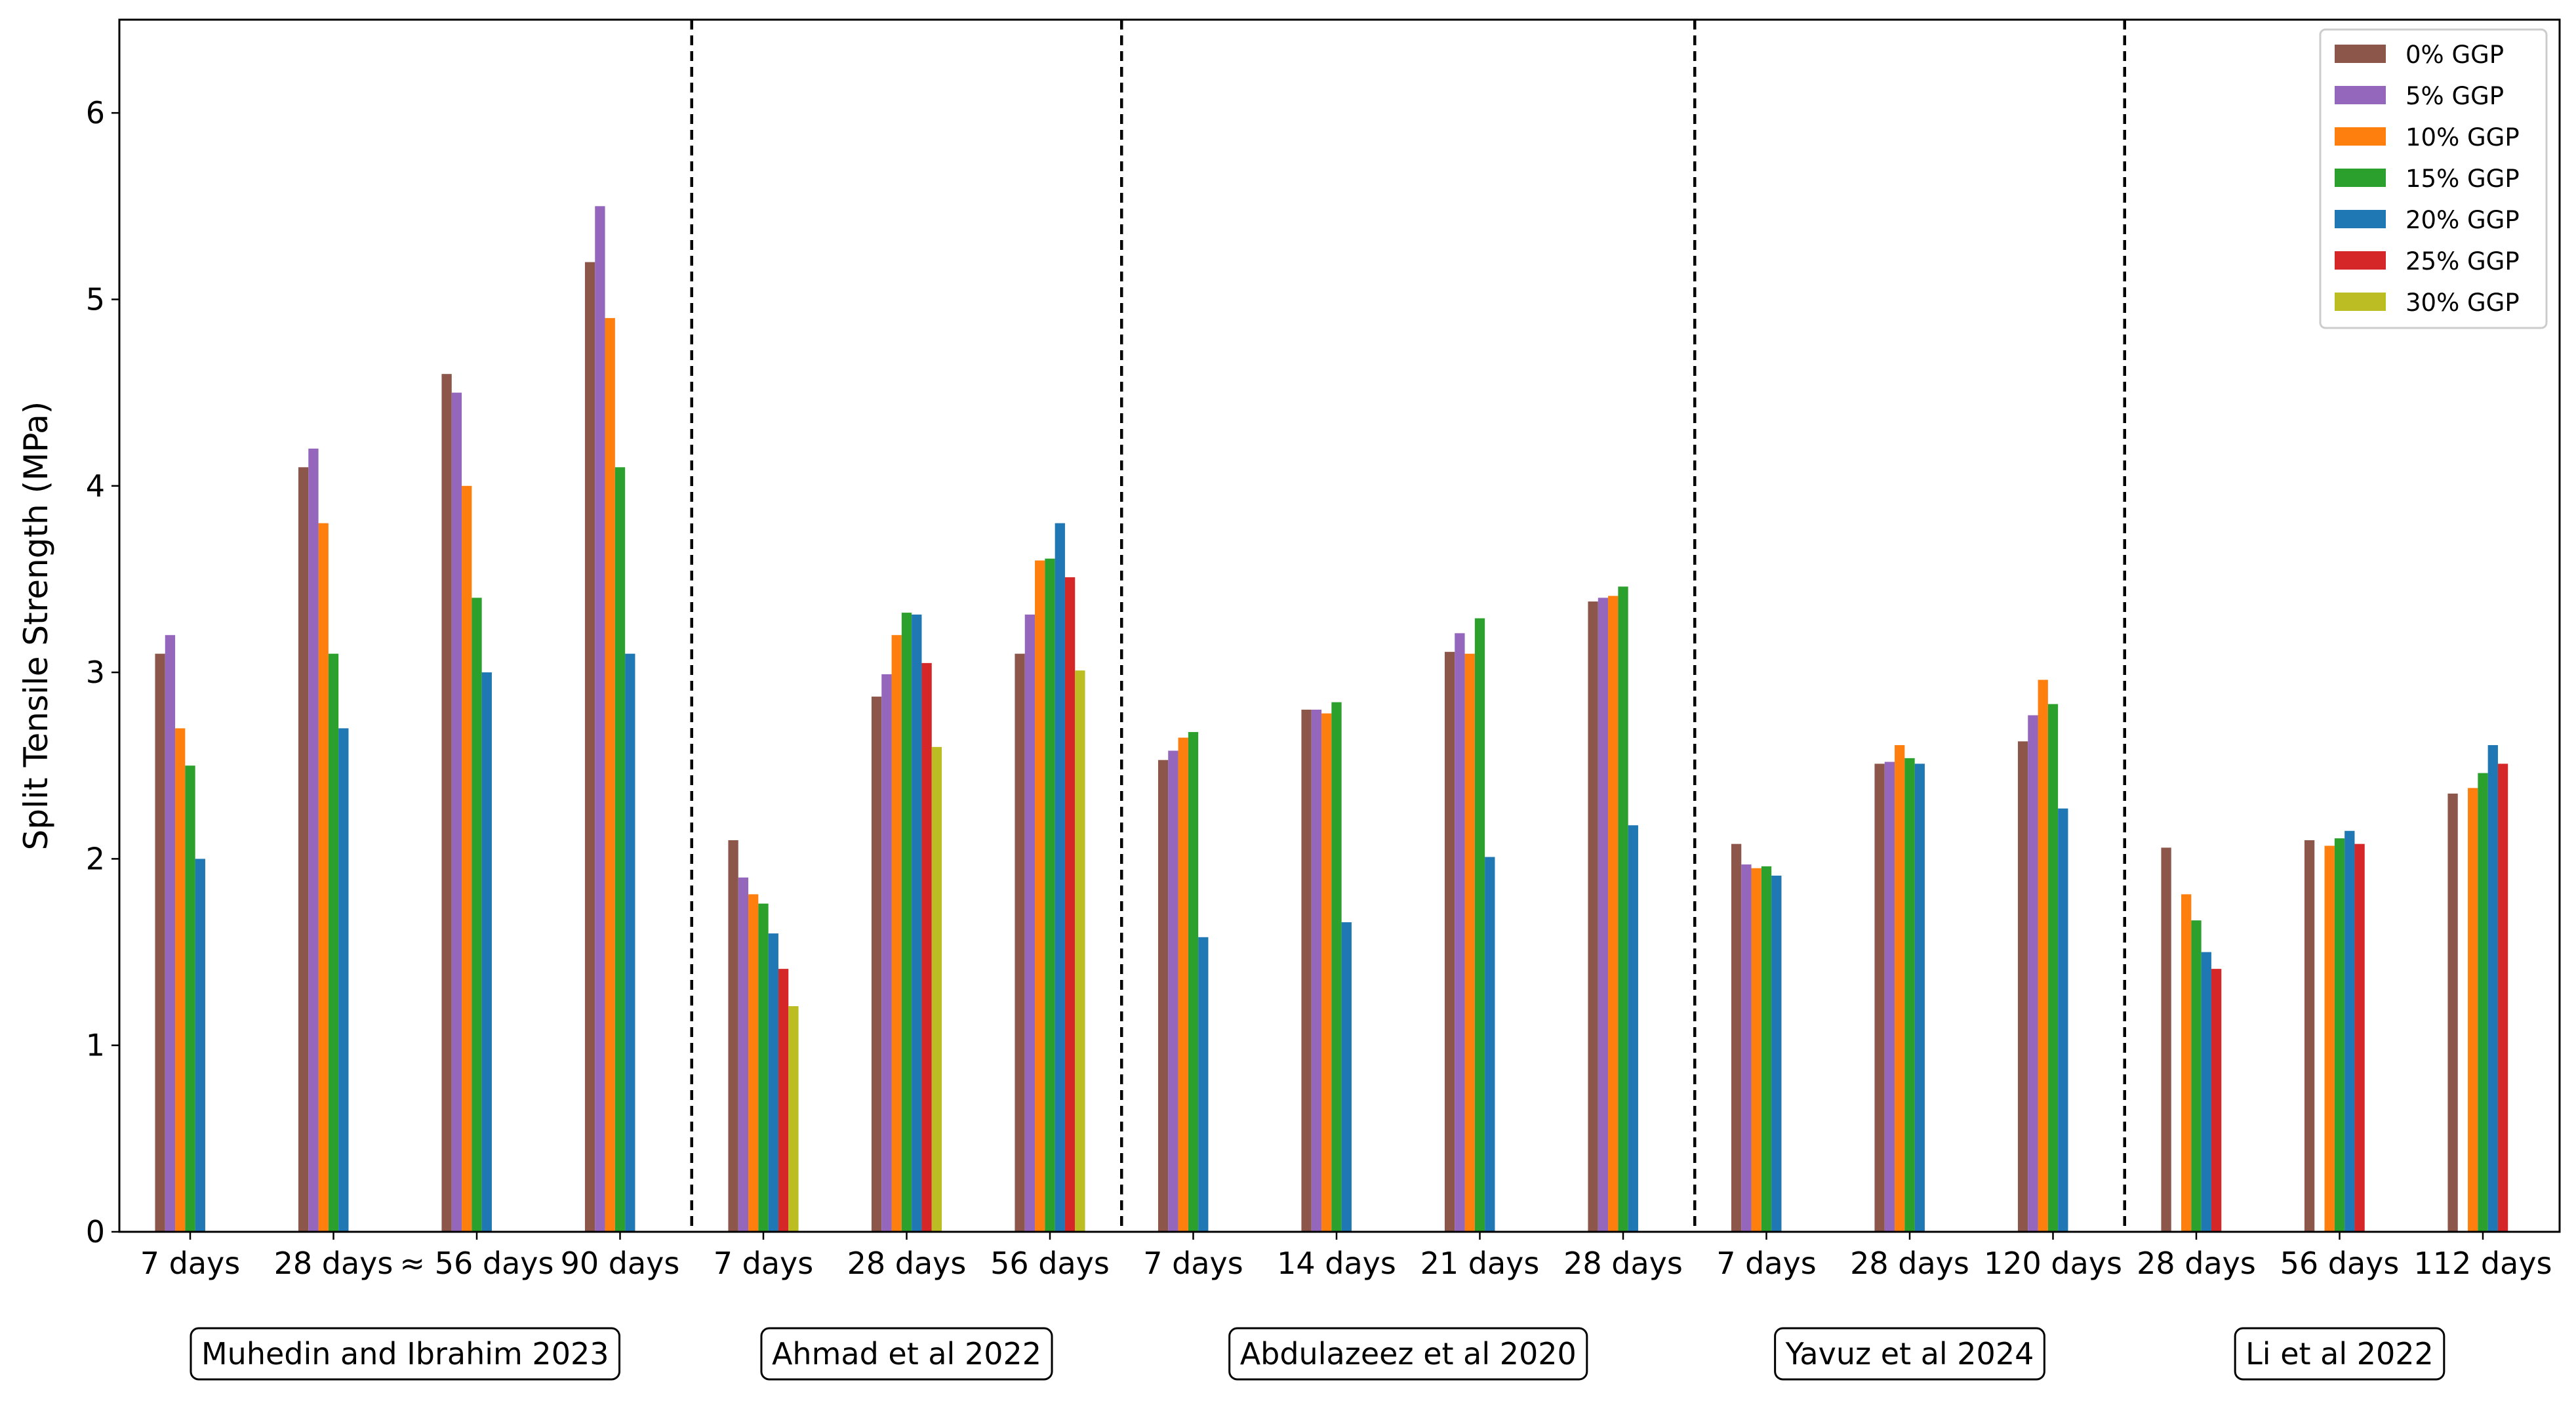 The image size is (2576, 1403). Describe the element at coordinates (95, 486) in the screenshot. I see `y-tick-label: 4` at that location.